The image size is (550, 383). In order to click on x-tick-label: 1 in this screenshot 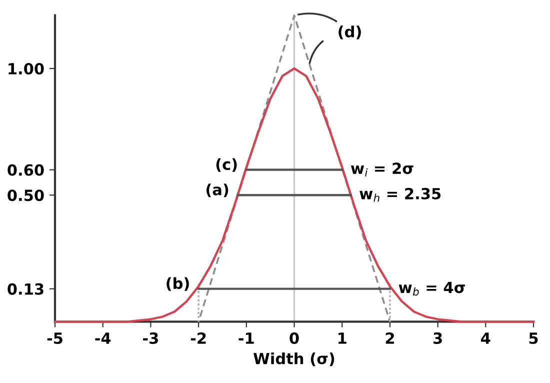, I will do `click(342, 338)`.